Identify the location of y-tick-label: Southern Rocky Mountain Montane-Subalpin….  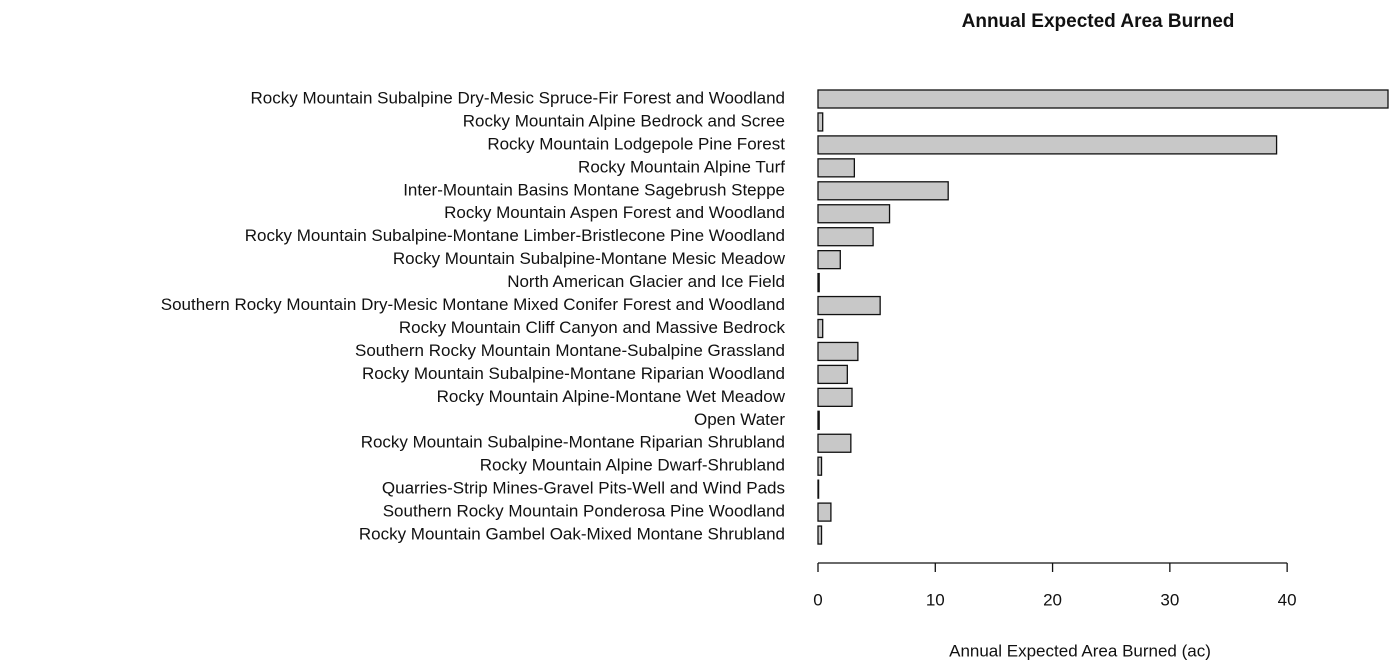
(570, 350).